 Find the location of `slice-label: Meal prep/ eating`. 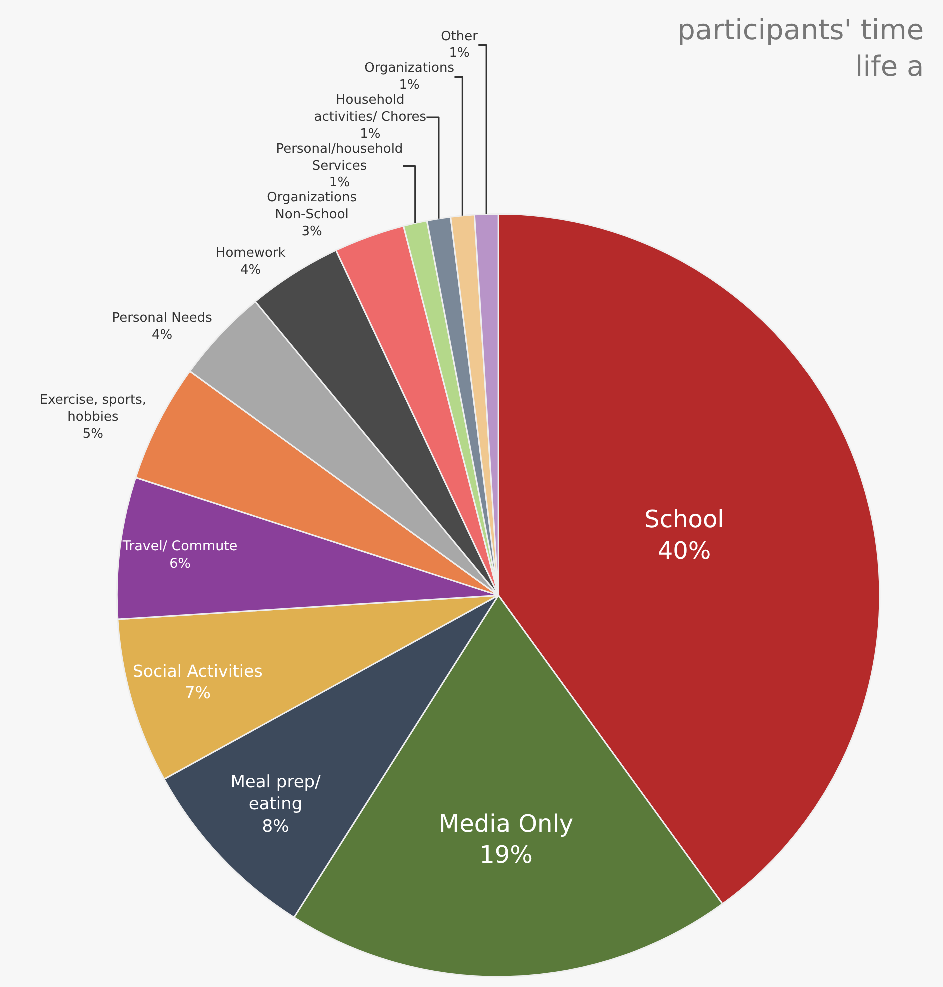

slice-label: Meal prep/ eating is located at coordinates (276, 793).